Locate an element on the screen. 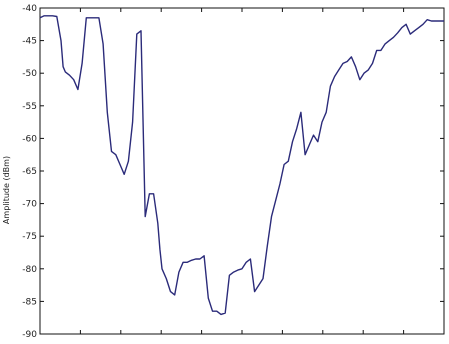 The height and width of the screenshot is (344, 449). y-tick-label: -75 is located at coordinates (29, 237).